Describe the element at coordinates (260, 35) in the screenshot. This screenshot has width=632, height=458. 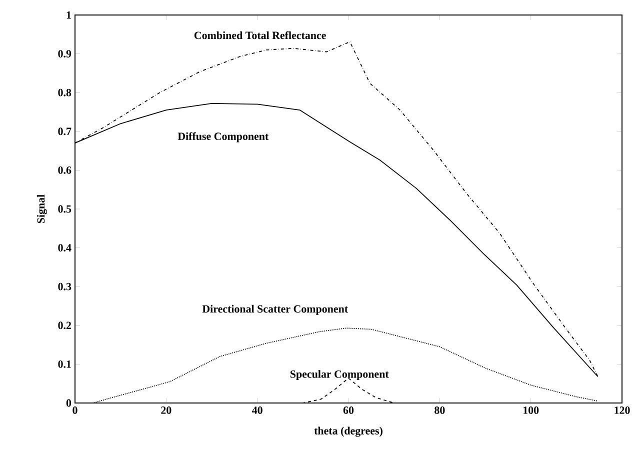
I see `series-label: Combined Total Reflectance` at that location.